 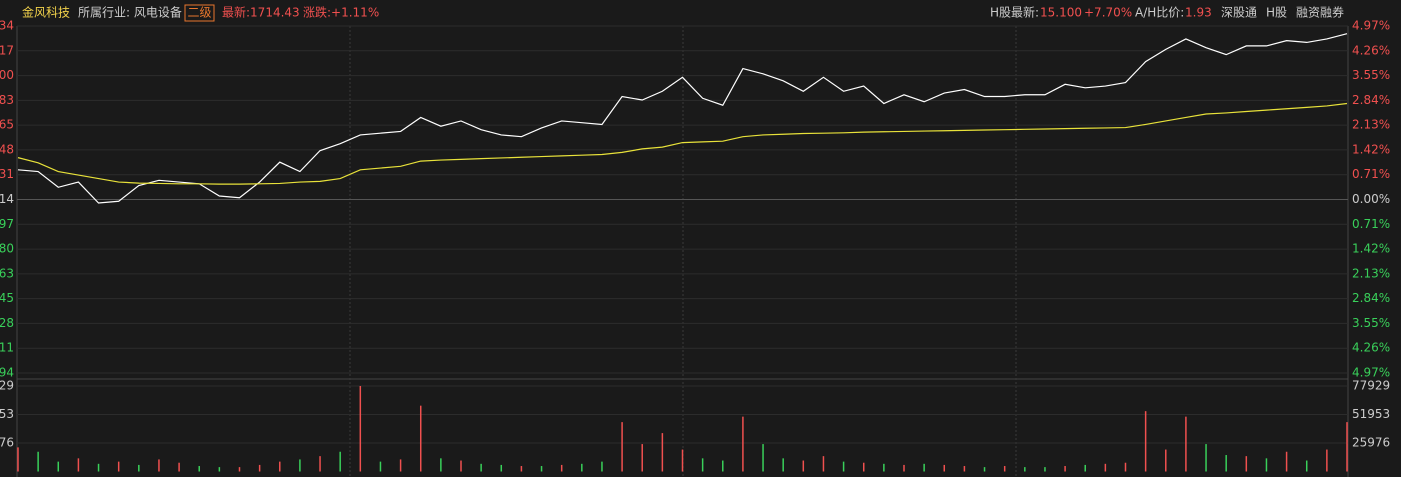 What do you see at coordinates (7, 100) in the screenshot?
I see `y-left-label: 83` at bounding box center [7, 100].